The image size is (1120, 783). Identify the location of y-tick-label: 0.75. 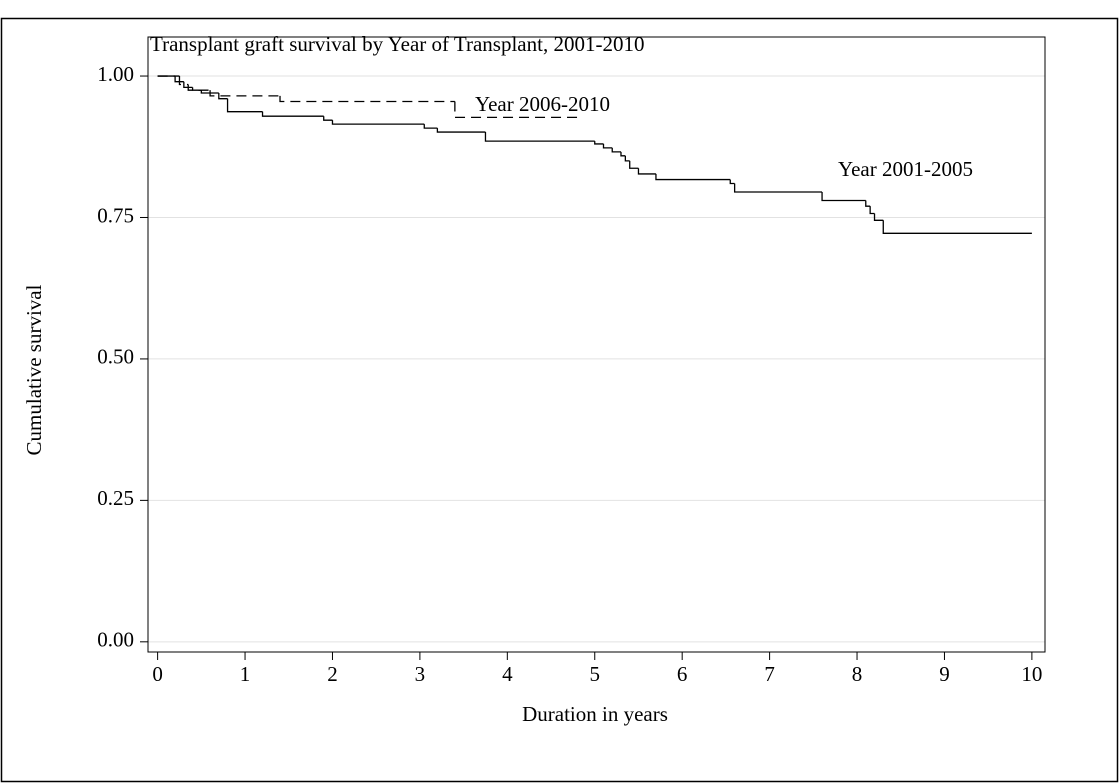
(115, 215).